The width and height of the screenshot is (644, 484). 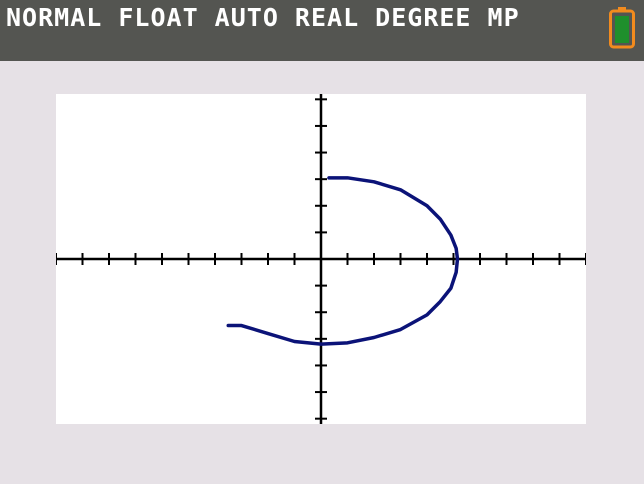 I want to click on graph-curve, so click(x=343, y=261).